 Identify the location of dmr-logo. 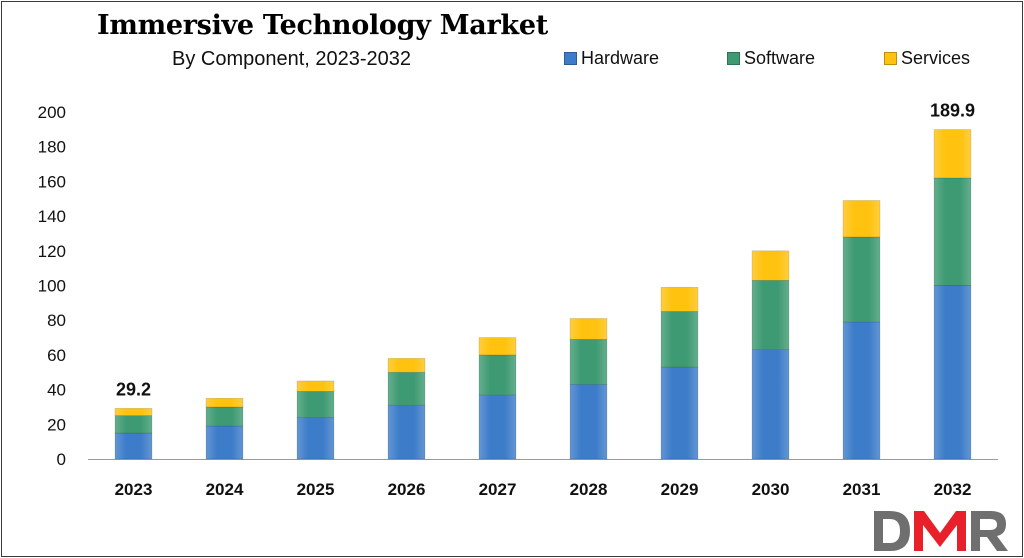
(941, 531).